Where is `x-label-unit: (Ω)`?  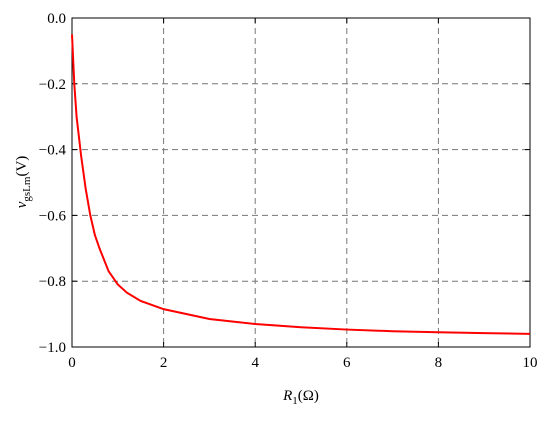 x-label-unit: (Ω) is located at coordinates (308, 396).